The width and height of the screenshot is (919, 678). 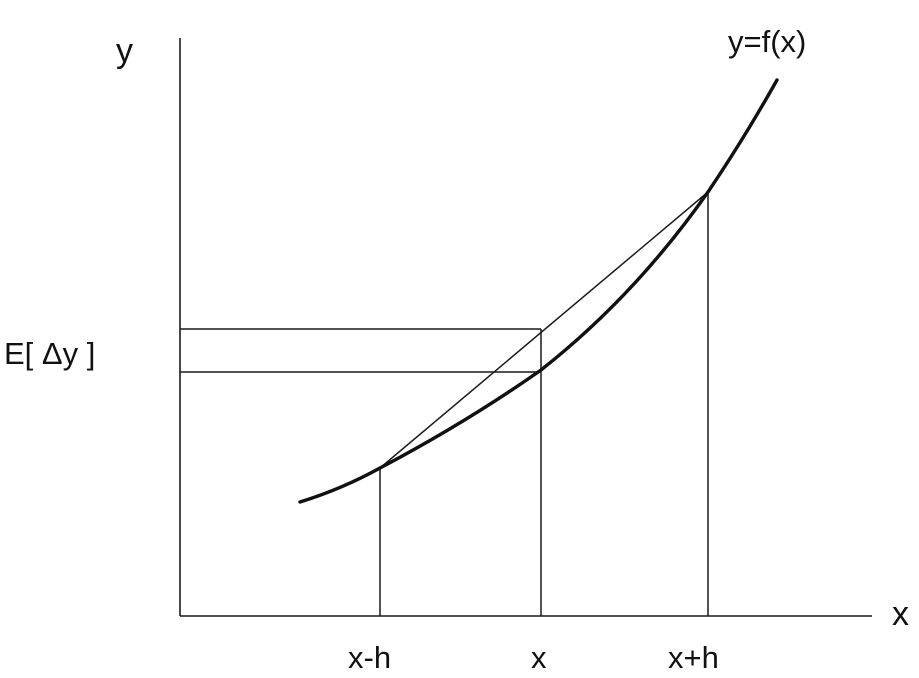 What do you see at coordinates (49, 353) in the screenshot?
I see `expected-dy-label: E[ Δy ]` at bounding box center [49, 353].